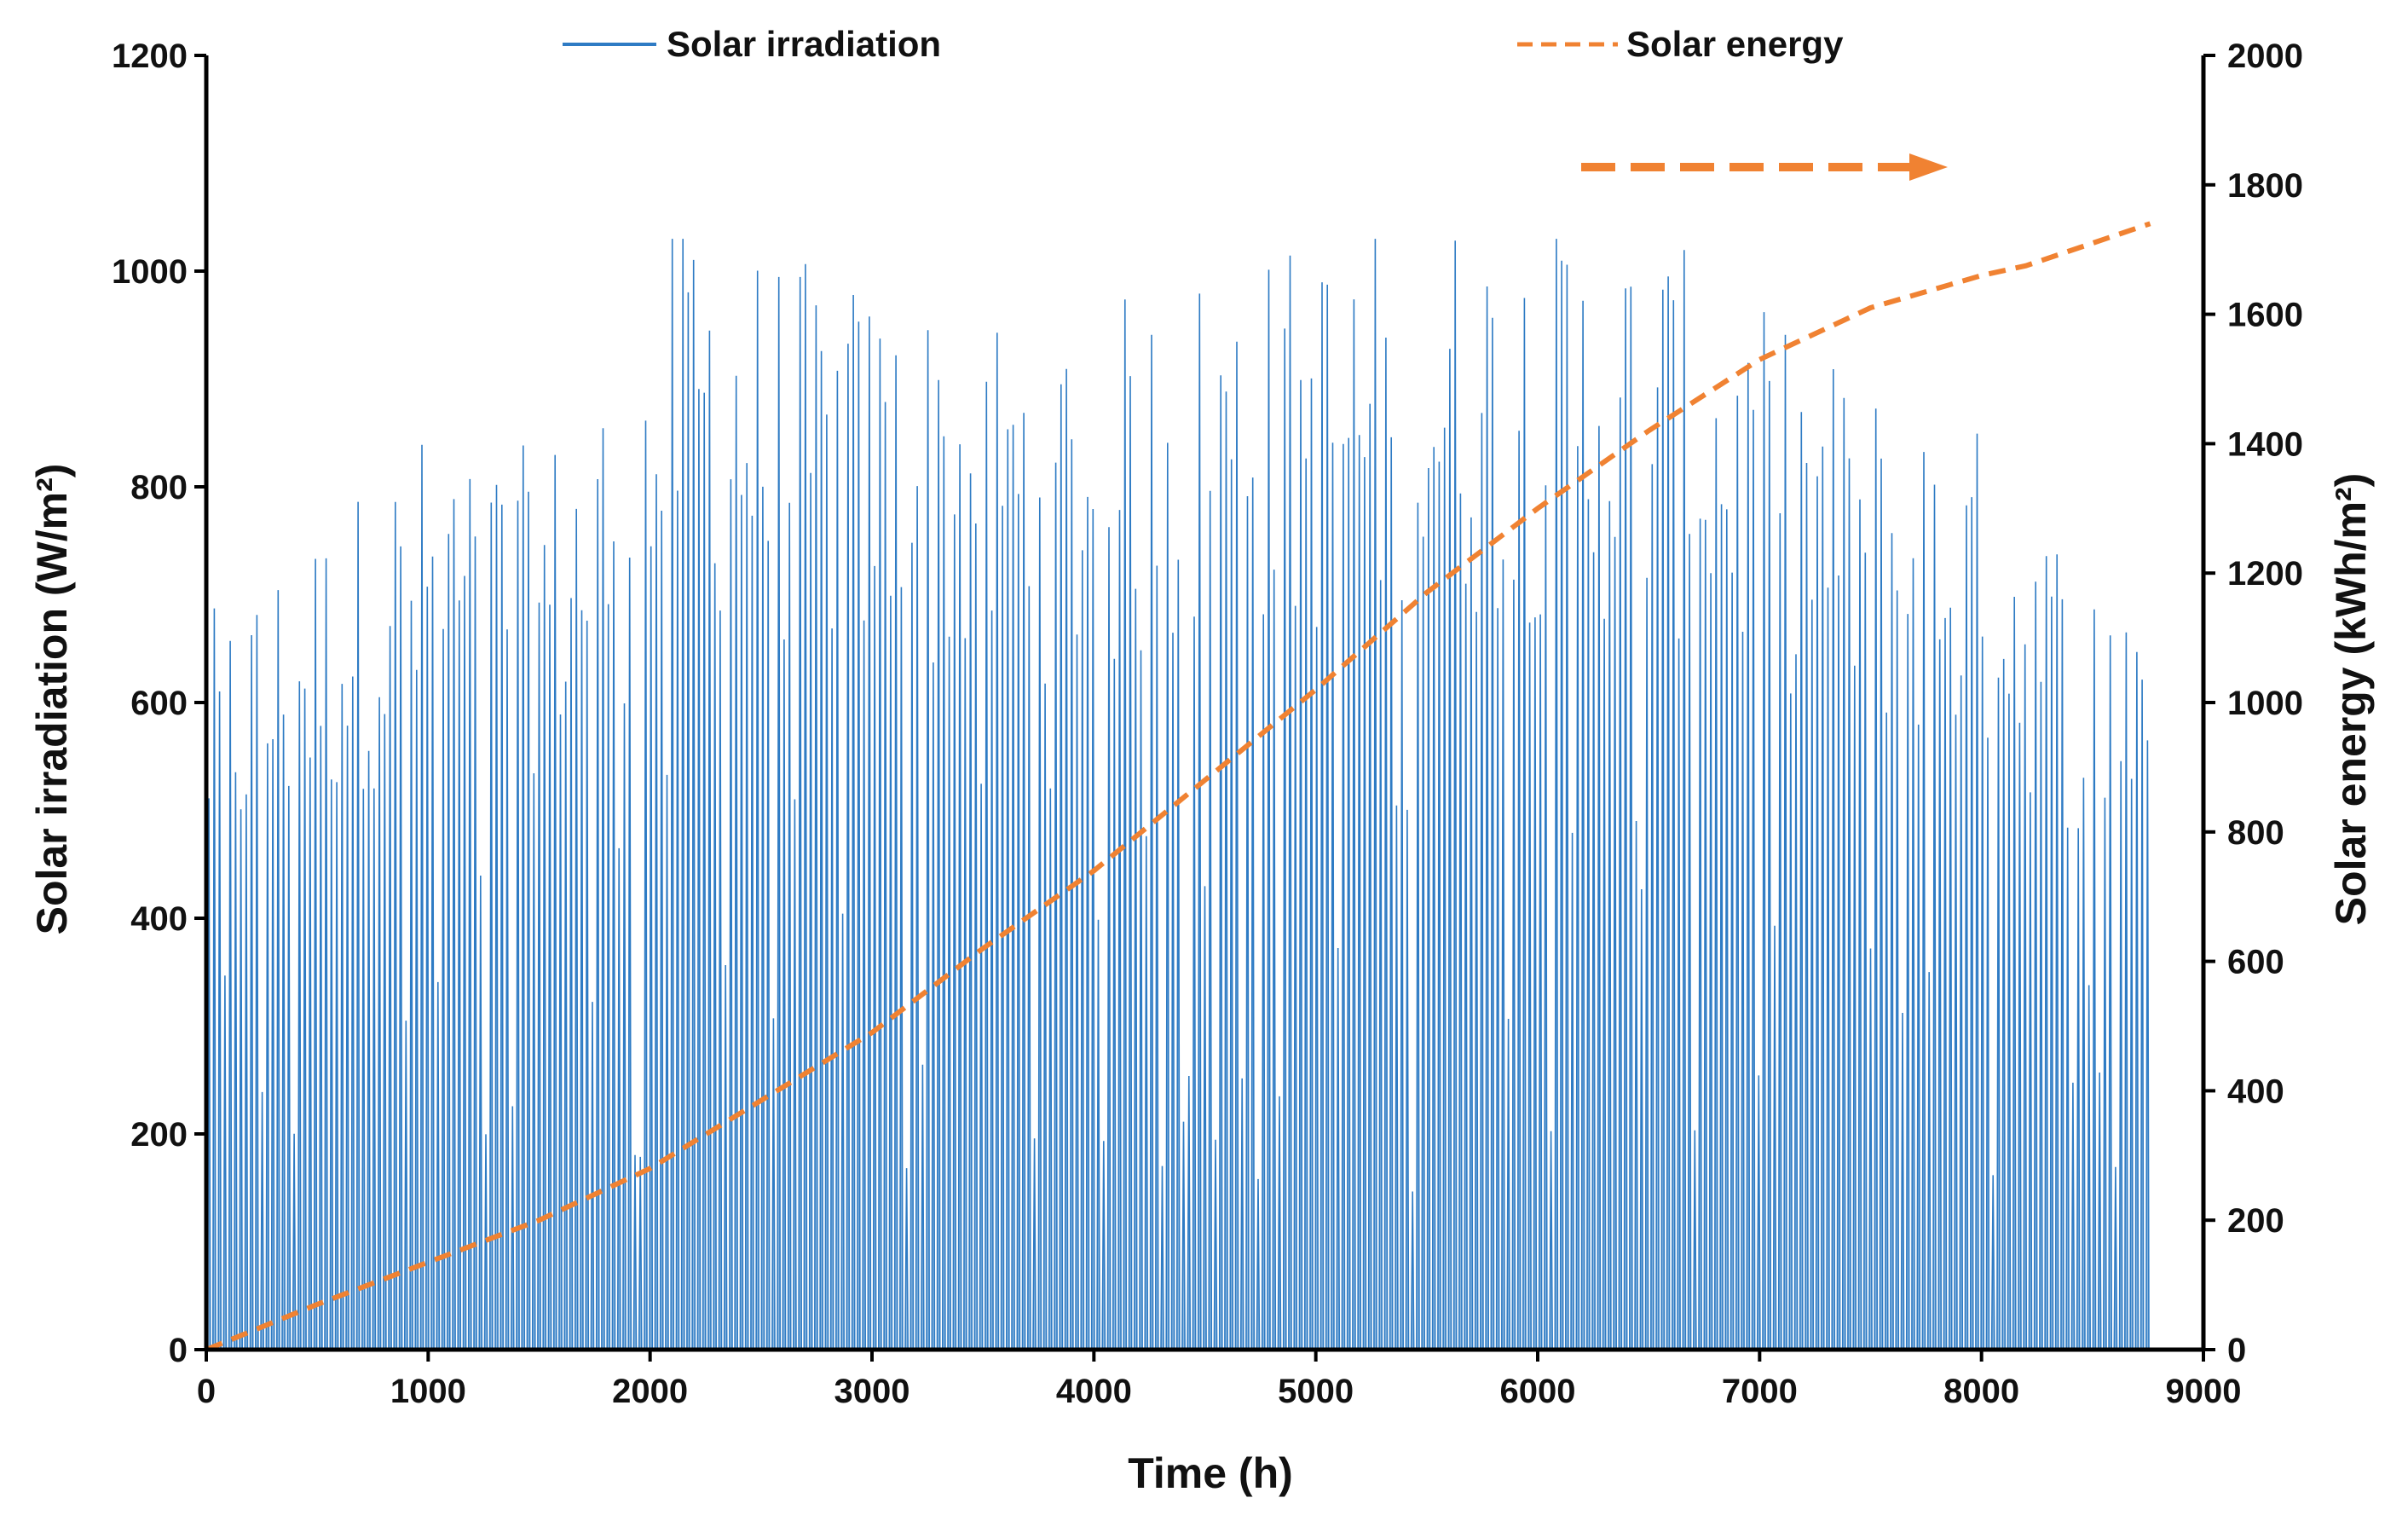 Image resolution: width=2408 pixels, height=1521 pixels. I want to click on y-left-tick-label: 0, so click(178, 1350).